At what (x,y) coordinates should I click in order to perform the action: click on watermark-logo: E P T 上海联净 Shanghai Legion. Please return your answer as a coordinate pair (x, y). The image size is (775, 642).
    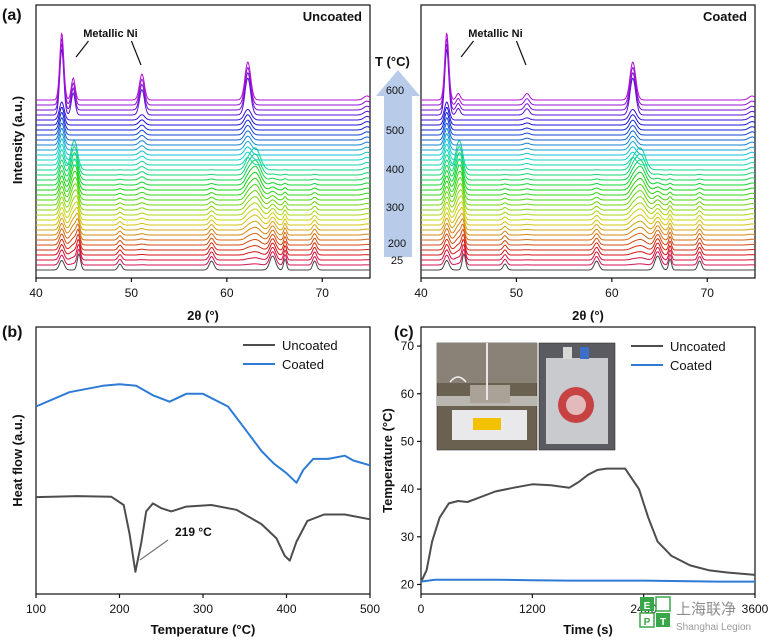
    Looking at the image, I should click on (695, 614).